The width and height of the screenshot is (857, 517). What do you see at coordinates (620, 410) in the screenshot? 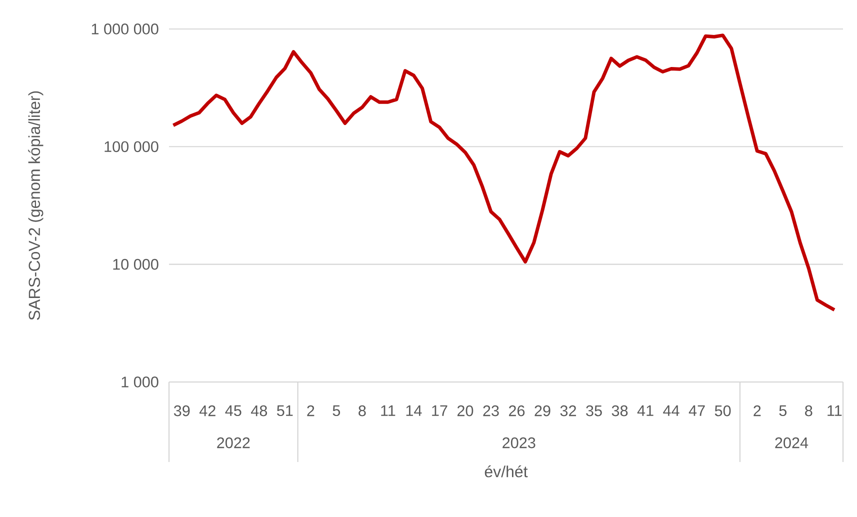
I see `x-tick-label: 38` at bounding box center [620, 410].